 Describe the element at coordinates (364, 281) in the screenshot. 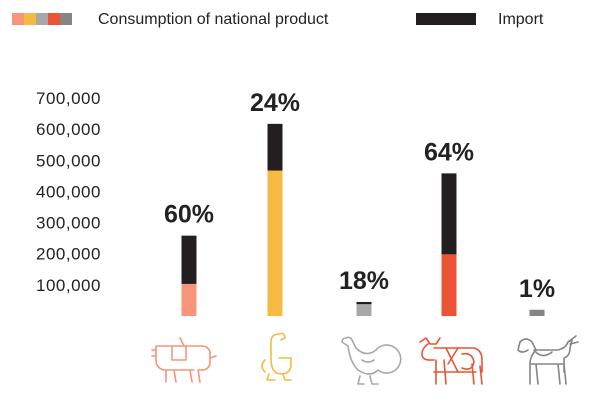

I see `percent-label-turkey: 18%` at that location.